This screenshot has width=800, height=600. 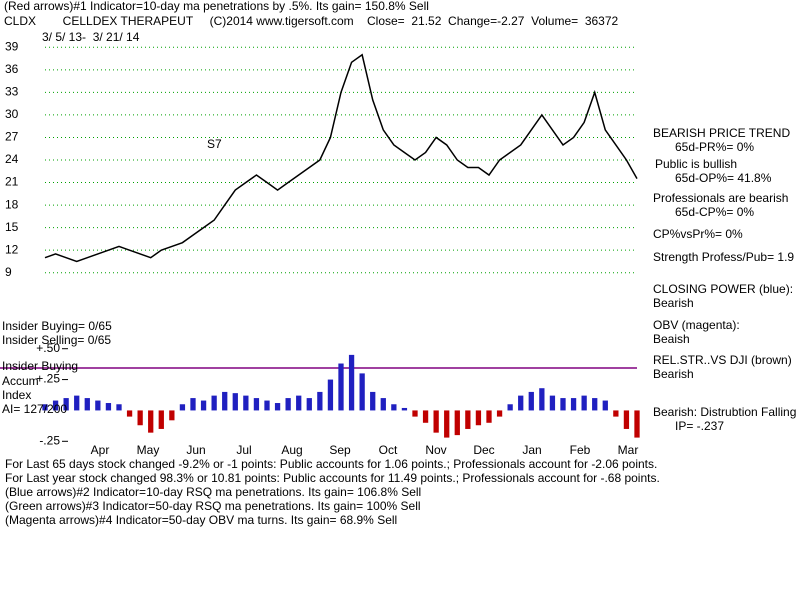 I want to click on x-tick-label: Aug, so click(x=291, y=450).